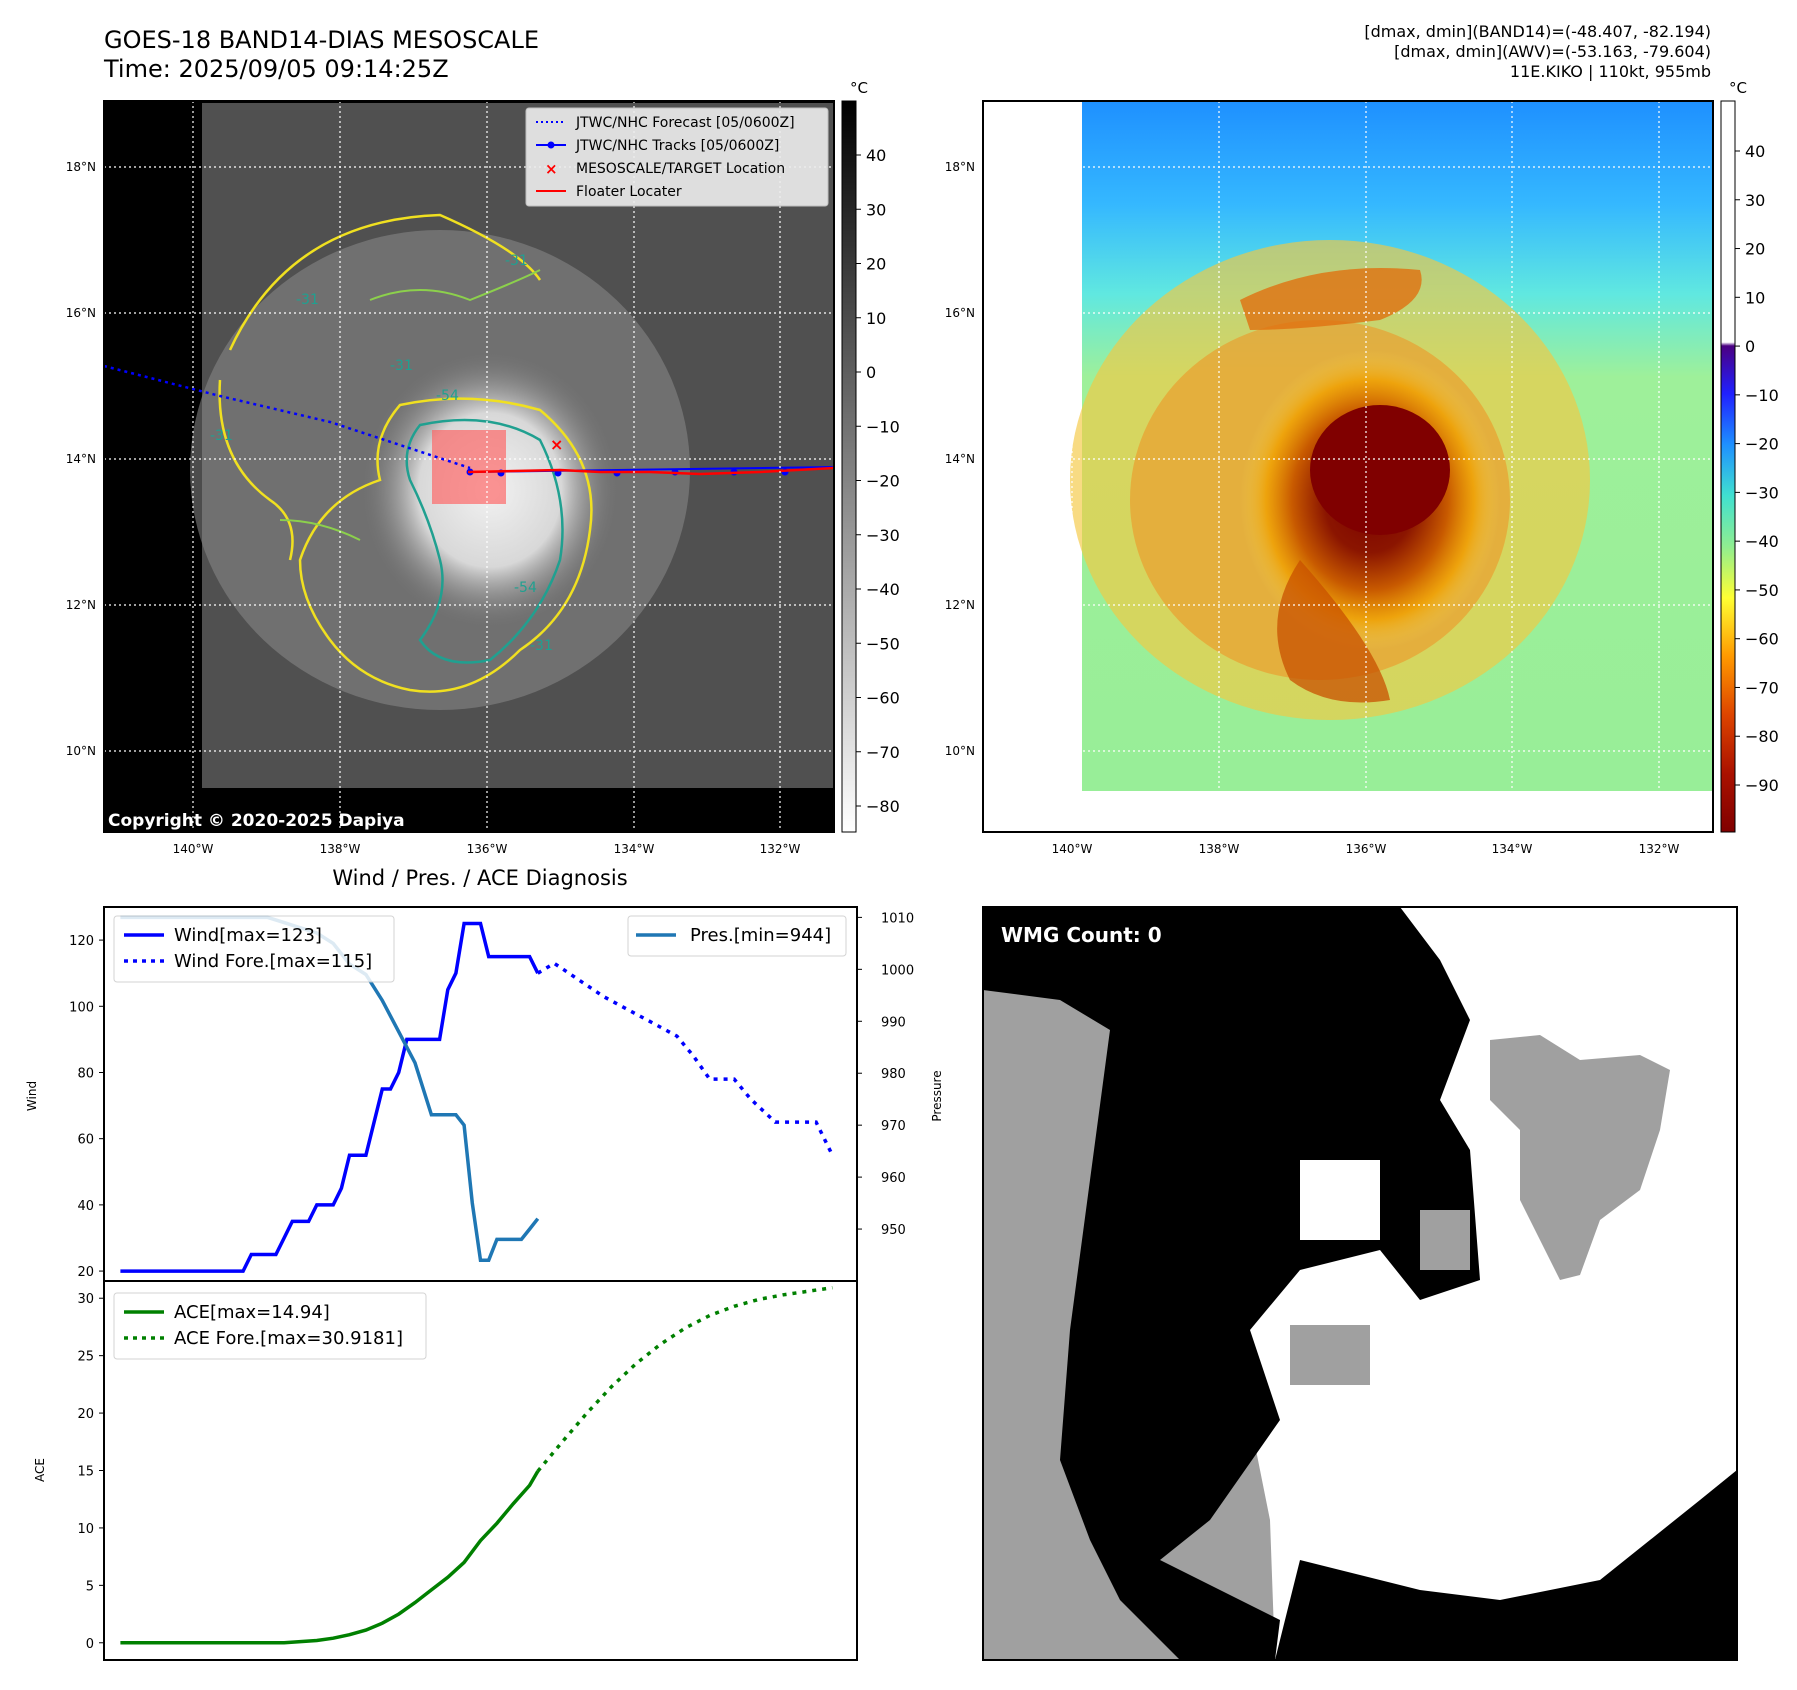  I want to click on wind-tick-label: 20, so click(85, 1272).